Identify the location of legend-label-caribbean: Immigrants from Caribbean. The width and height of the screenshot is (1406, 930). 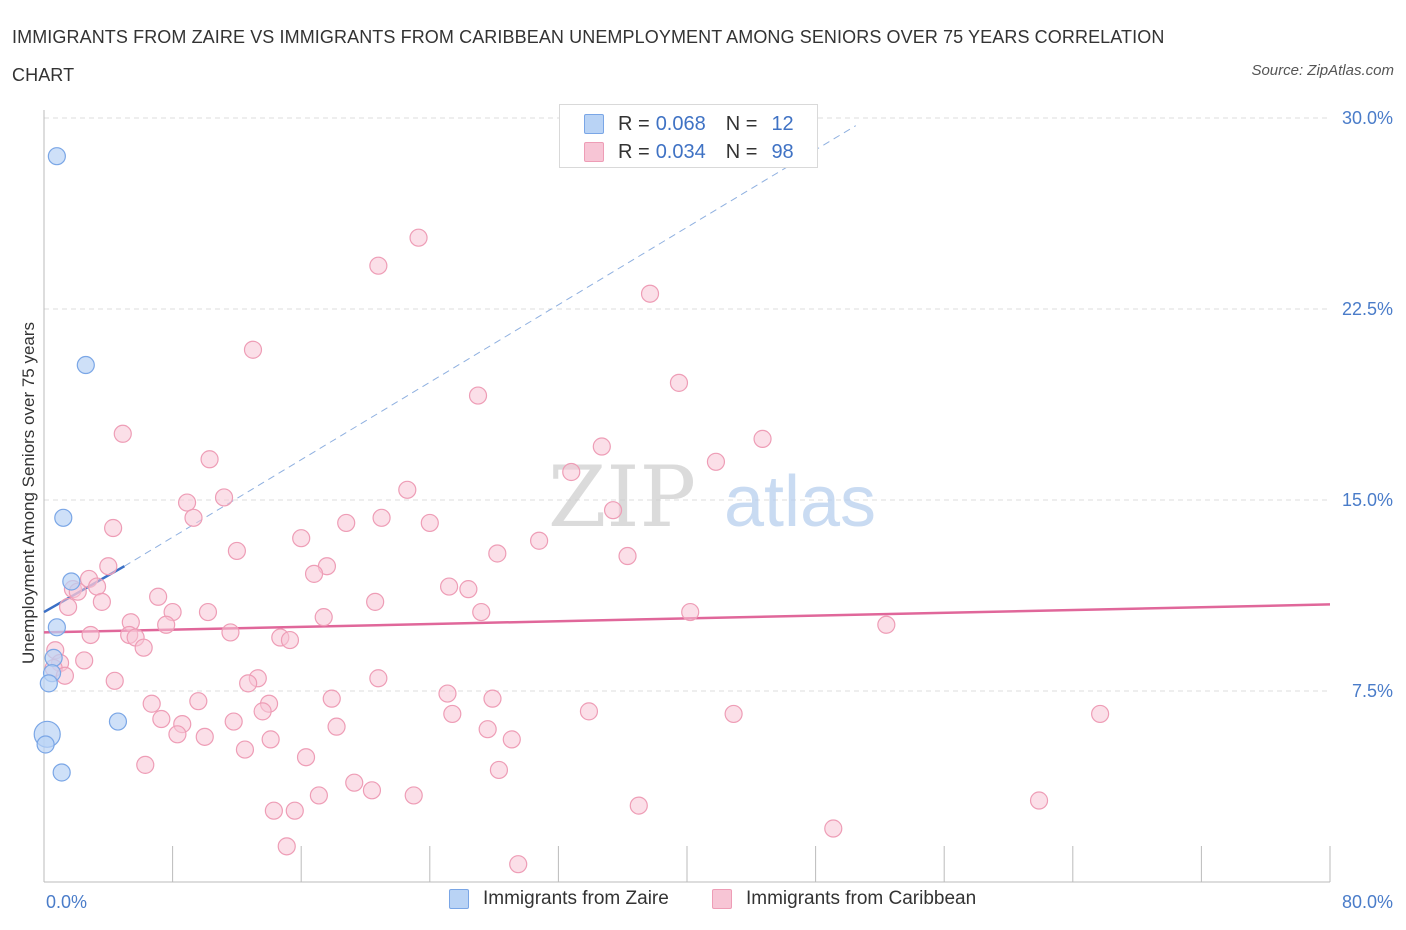
(861, 898).